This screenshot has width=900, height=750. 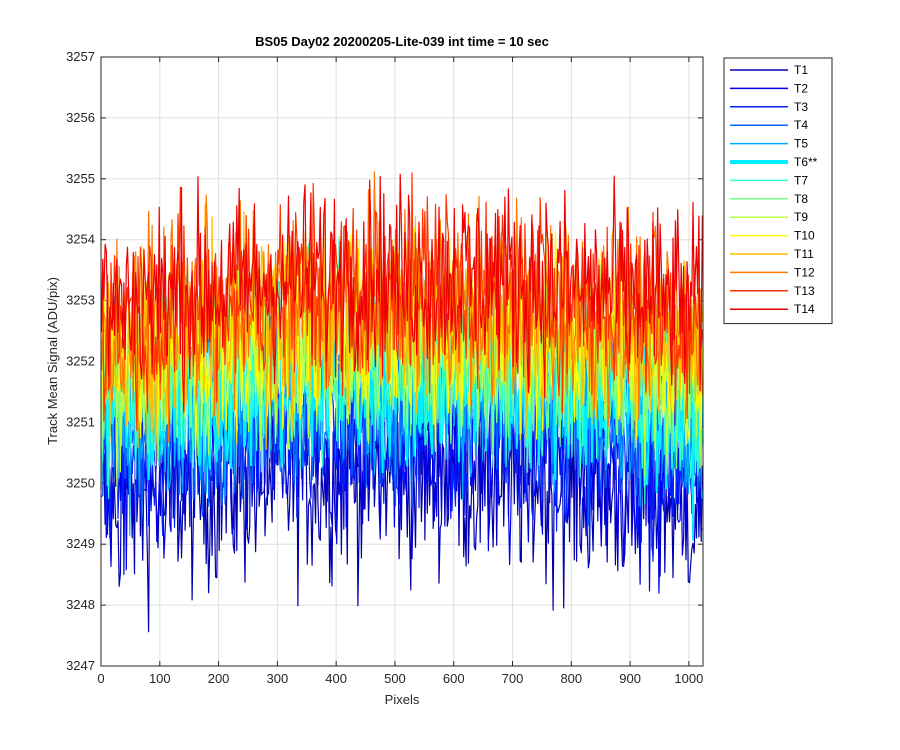 I want to click on x-tick-label: 100, so click(x=160, y=678).